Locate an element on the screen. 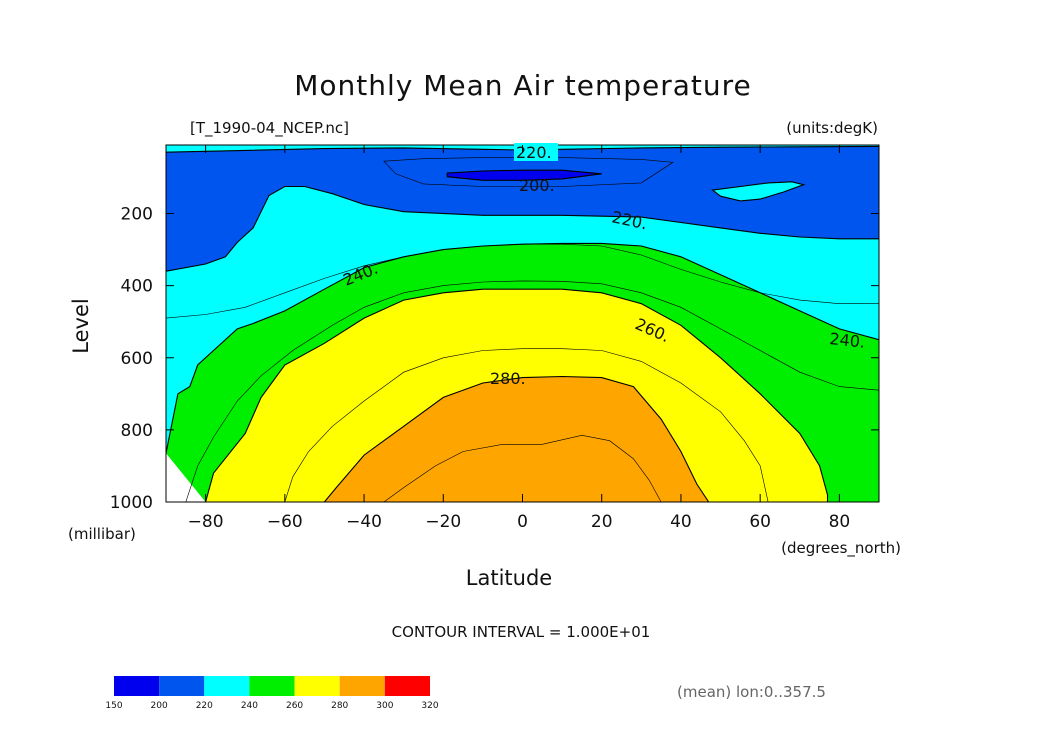 This screenshot has width=1044, height=739. file-label: [T_1990-04_NCEP.nc] is located at coordinates (269, 128).